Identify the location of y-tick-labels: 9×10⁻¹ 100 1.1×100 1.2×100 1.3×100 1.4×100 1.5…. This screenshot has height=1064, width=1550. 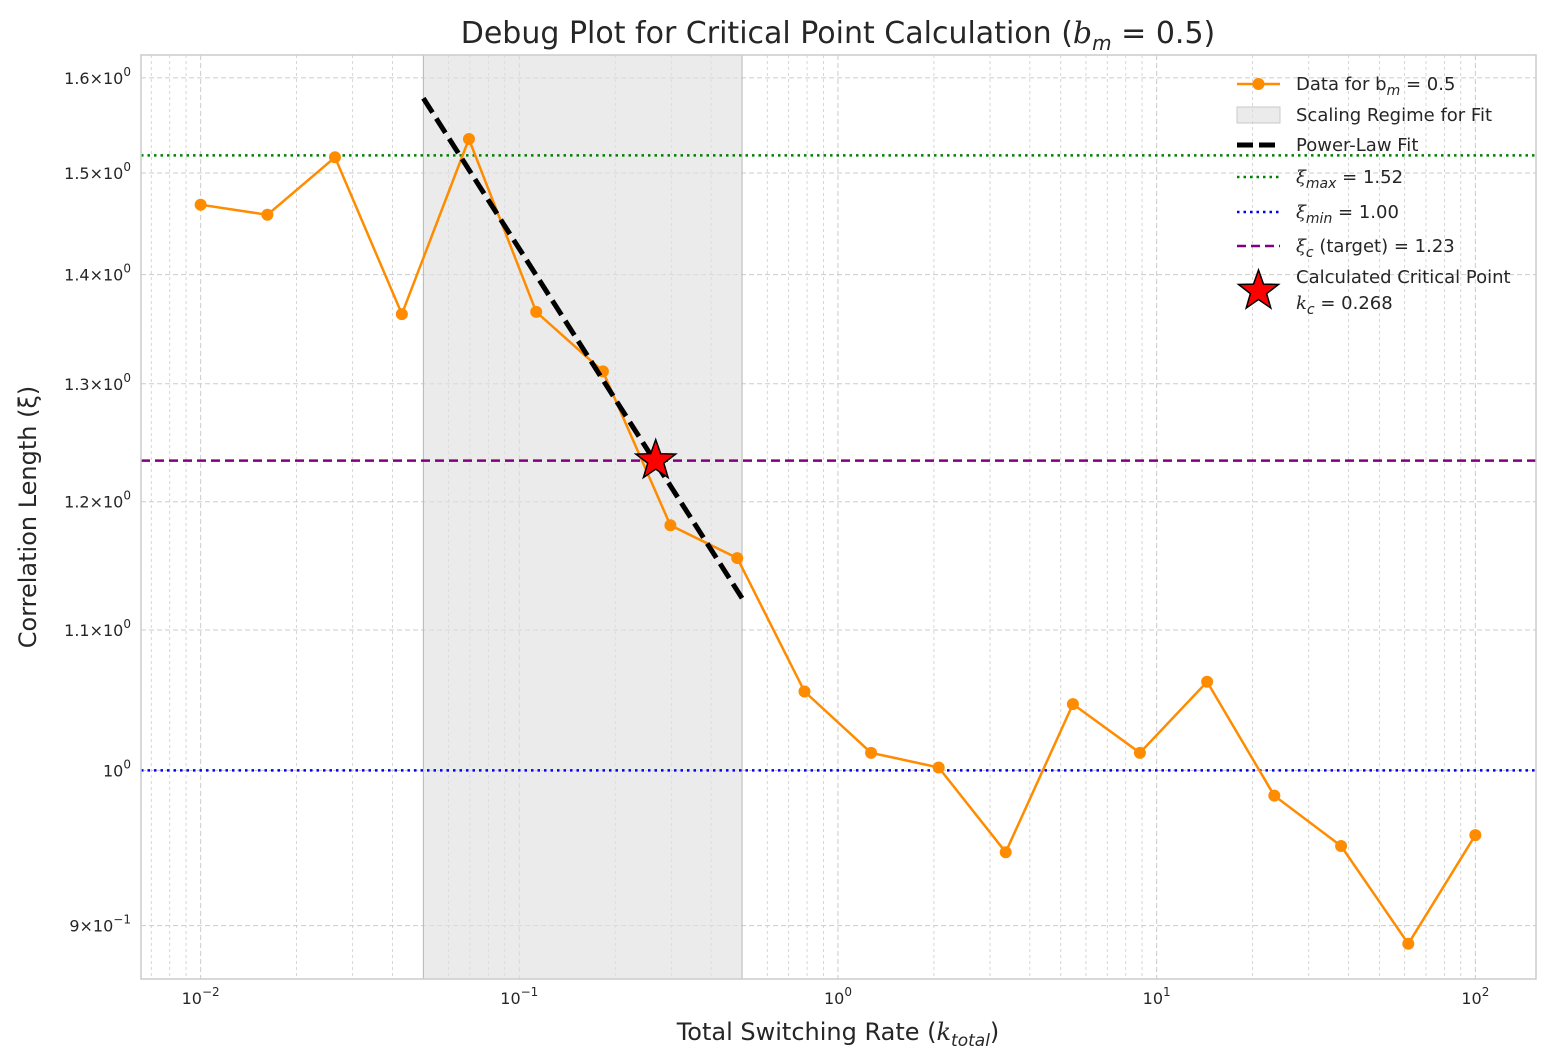
(97, 500).